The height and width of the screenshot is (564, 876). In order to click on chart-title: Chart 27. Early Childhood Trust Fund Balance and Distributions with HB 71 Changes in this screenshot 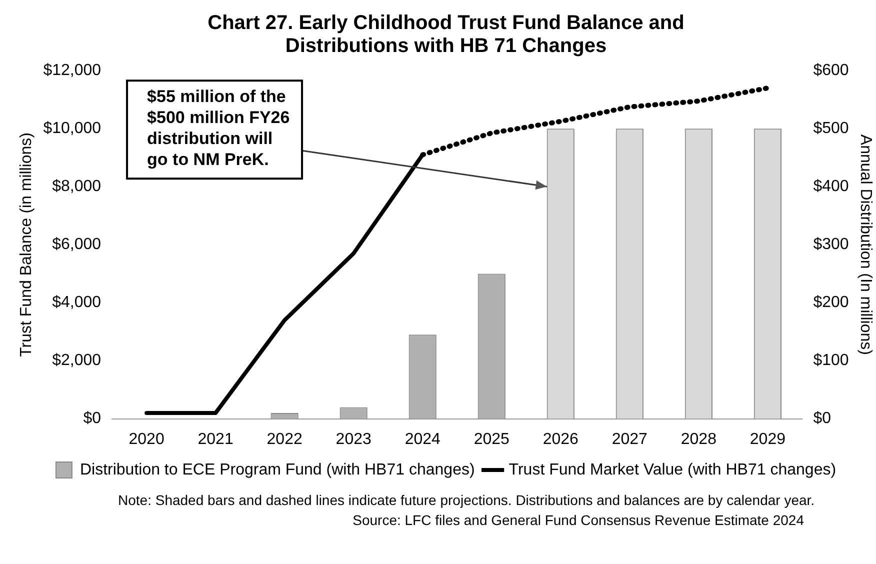, I will do `click(446, 34)`.